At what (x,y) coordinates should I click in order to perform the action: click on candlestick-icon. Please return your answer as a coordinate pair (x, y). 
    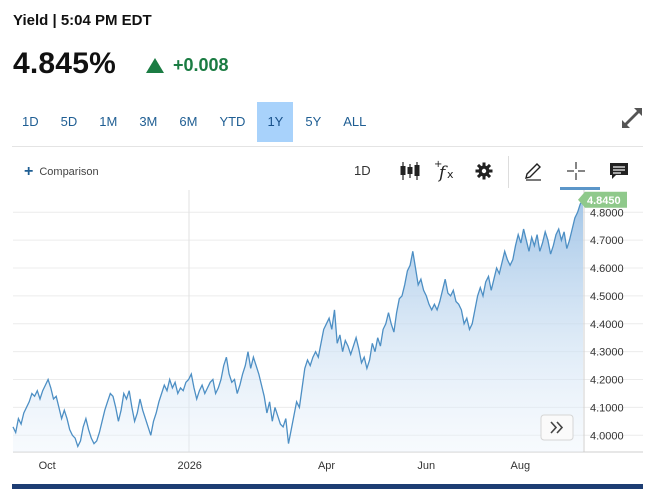
    Looking at the image, I should click on (410, 171).